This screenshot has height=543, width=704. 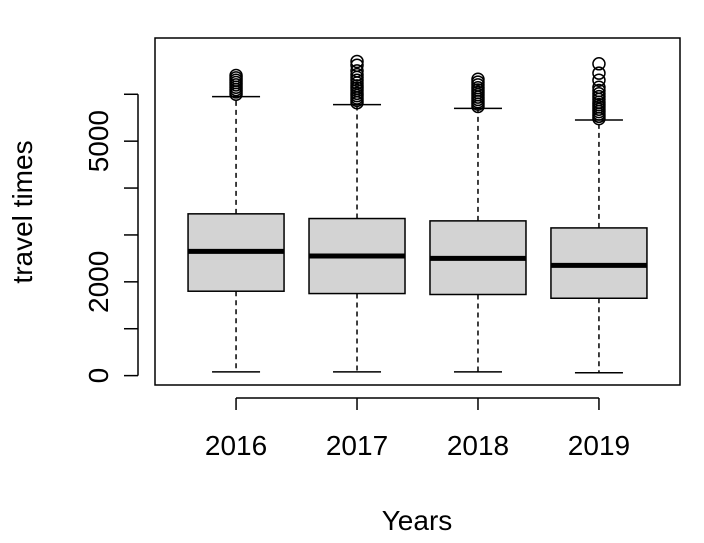 What do you see at coordinates (599, 215) in the screenshot?
I see `box-2019` at bounding box center [599, 215].